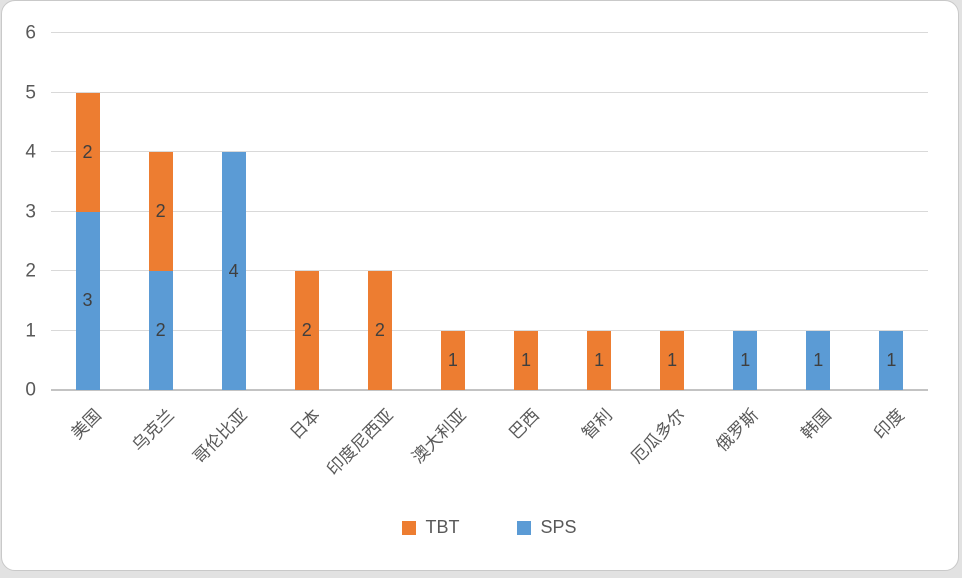 The height and width of the screenshot is (578, 962). Describe the element at coordinates (30, 33) in the screenshot. I see `y-axis-tick-label: 6` at that location.